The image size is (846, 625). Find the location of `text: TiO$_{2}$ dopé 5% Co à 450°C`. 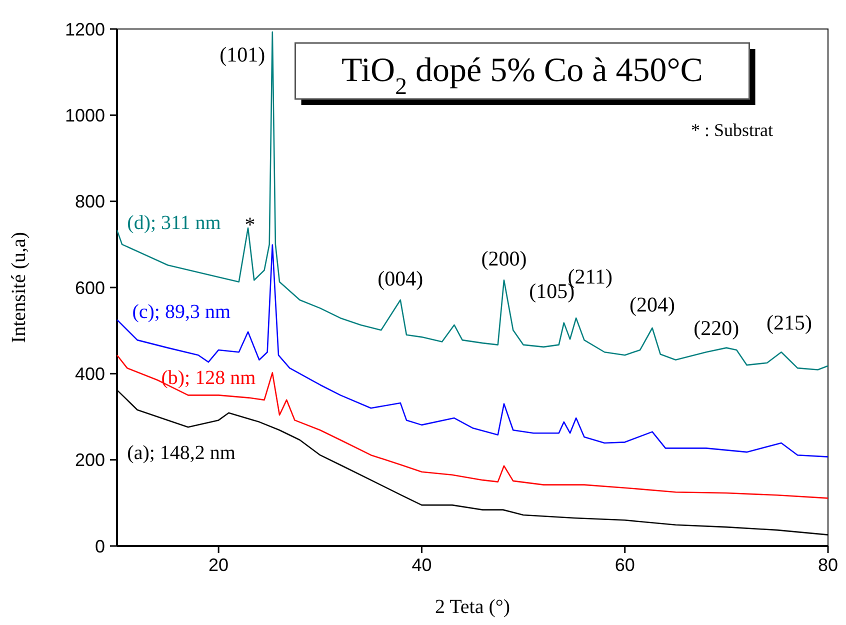

text: TiO$_{2}$ dopé 5% Co à 450°C is located at coordinates (522, 76).